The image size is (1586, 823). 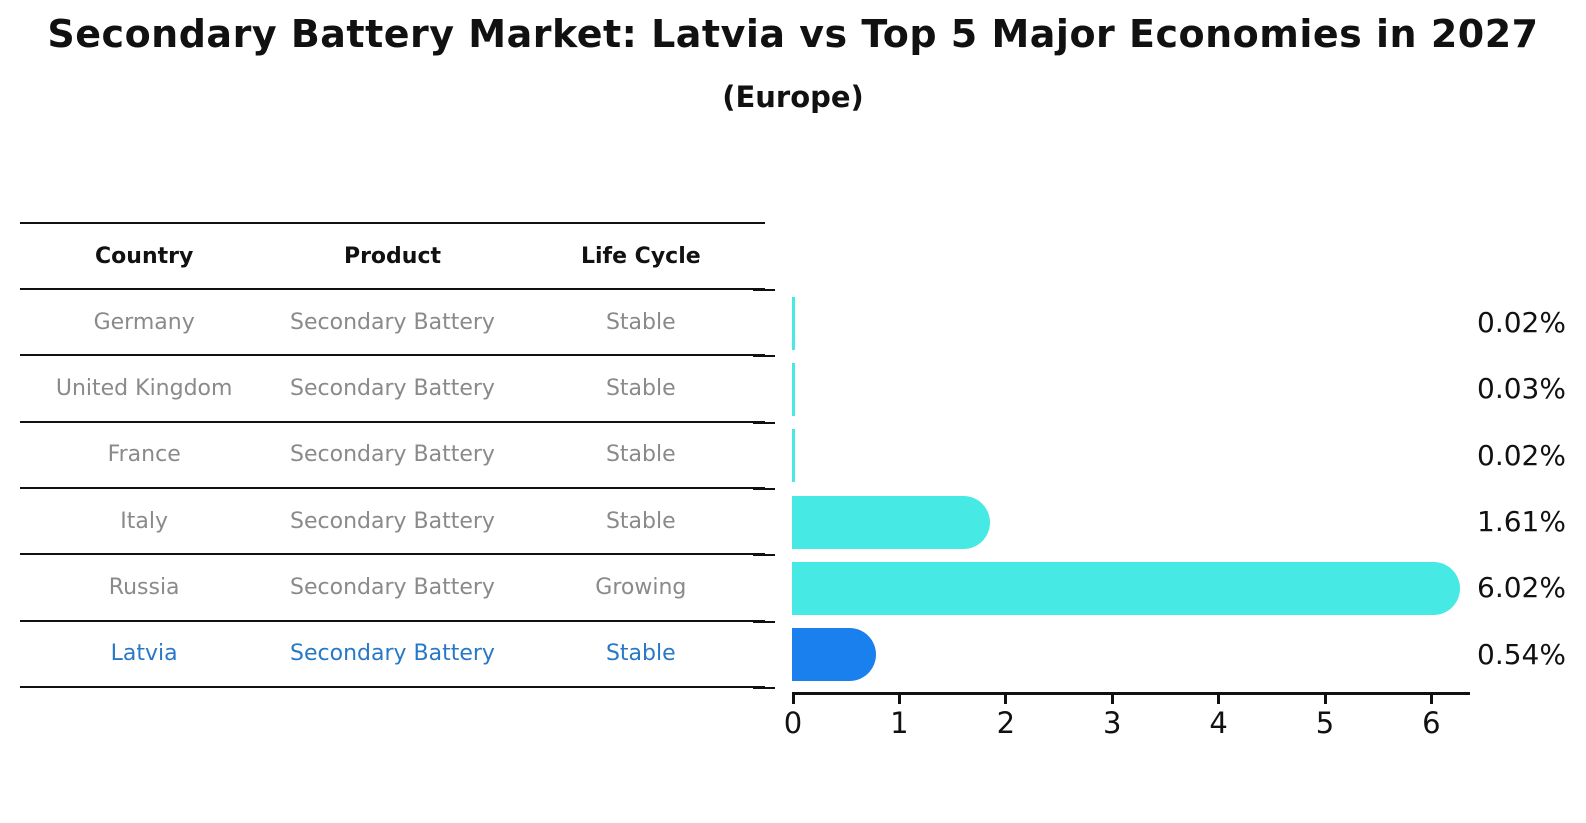 I want to click on table-header-row: Country Product Life Cycle, so click(x=392, y=257).